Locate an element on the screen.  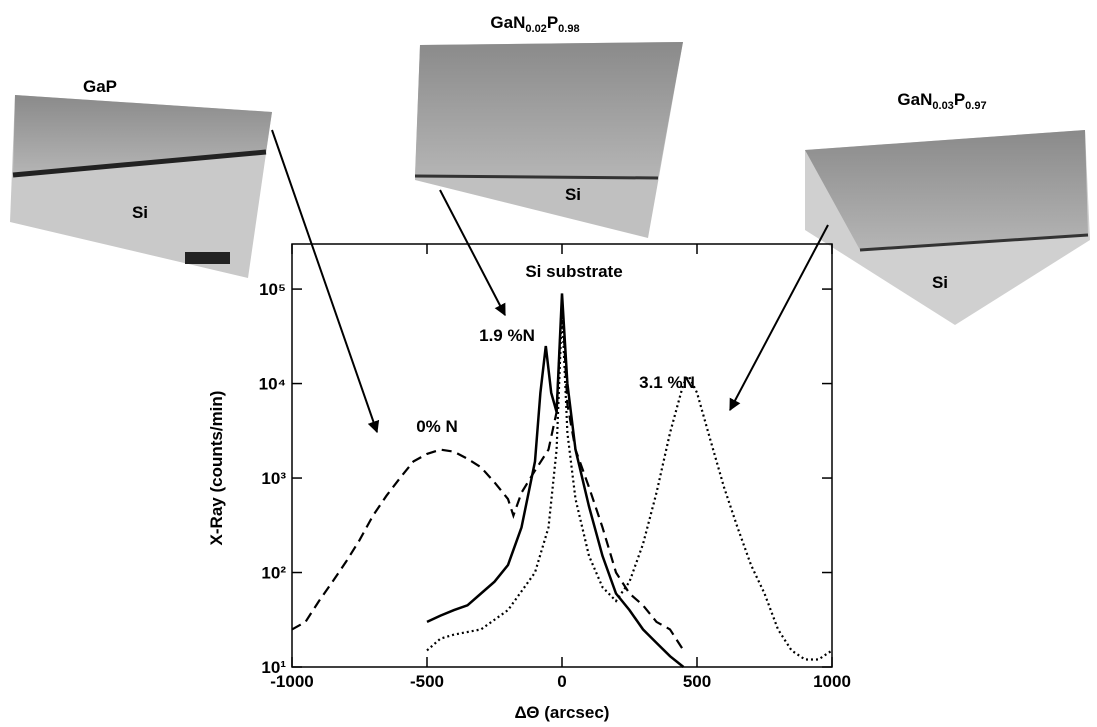
series-label: 3.1 %N is located at coordinates (667, 382).